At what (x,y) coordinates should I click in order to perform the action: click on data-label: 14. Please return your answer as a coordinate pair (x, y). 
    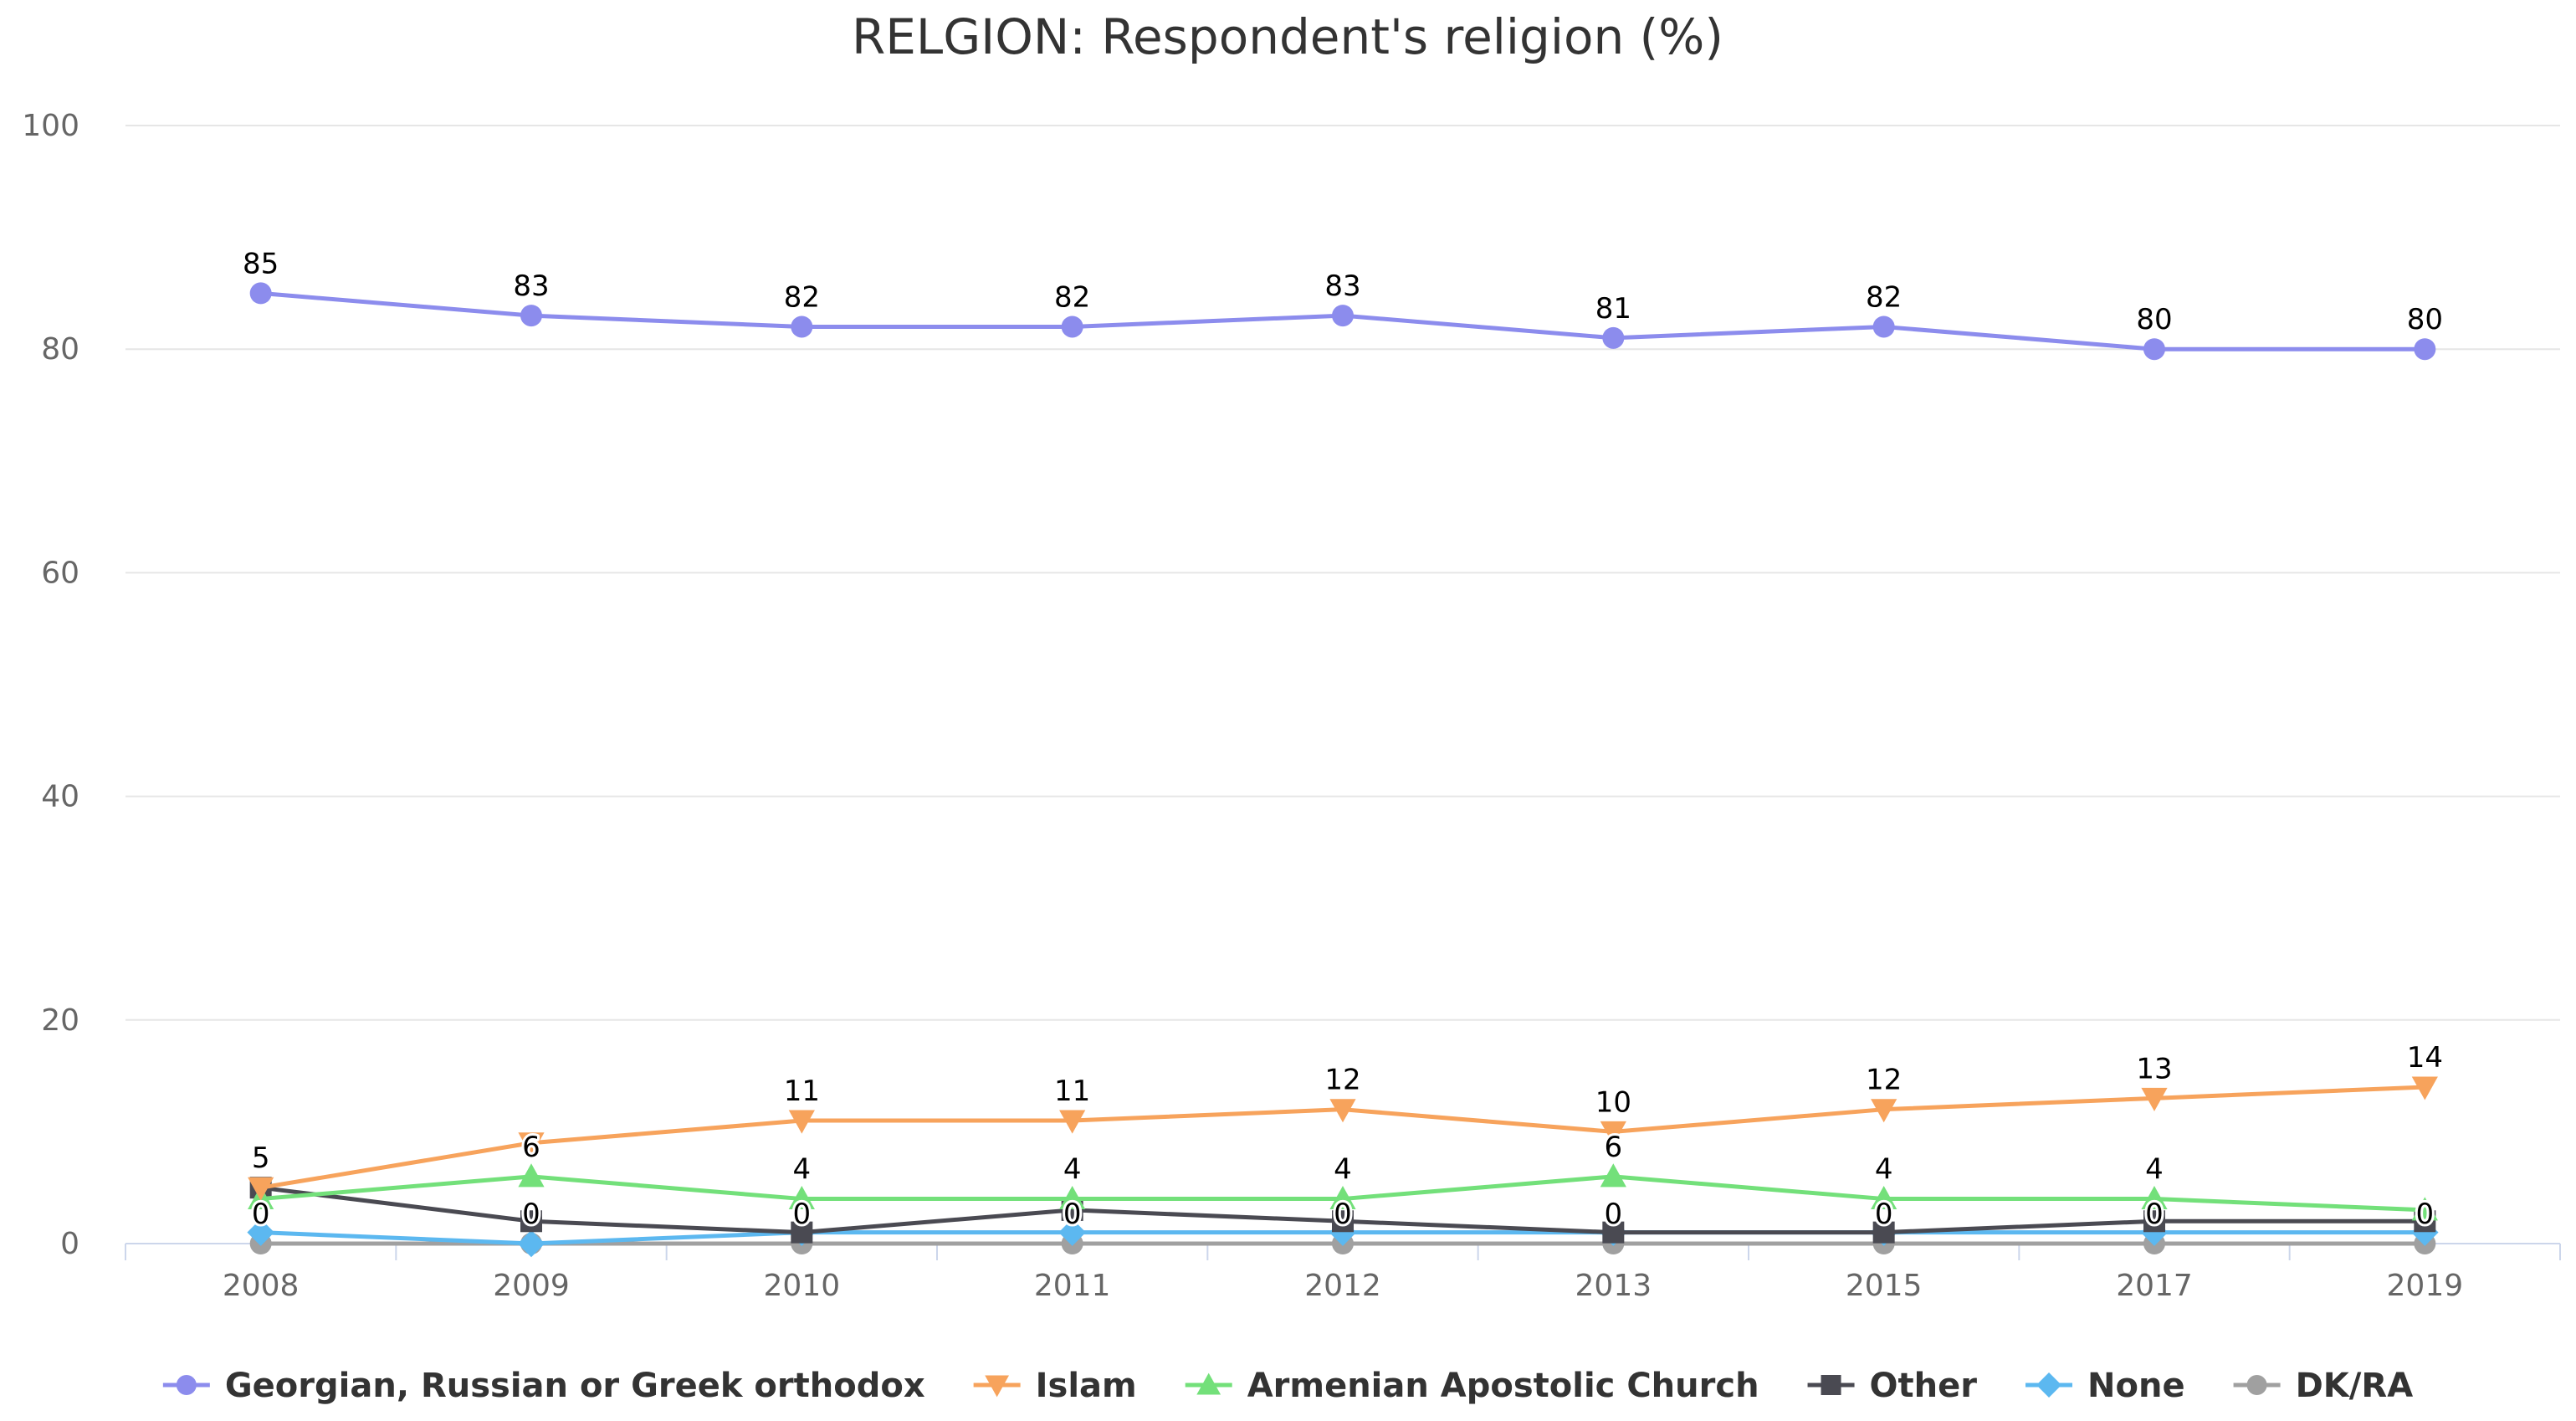
    Looking at the image, I should click on (2425, 1058).